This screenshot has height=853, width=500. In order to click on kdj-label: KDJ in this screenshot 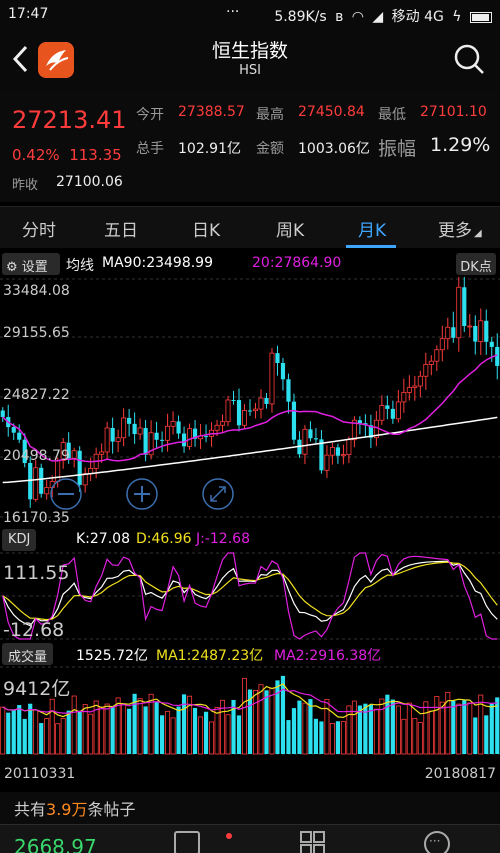, I will do `click(19, 540)`.